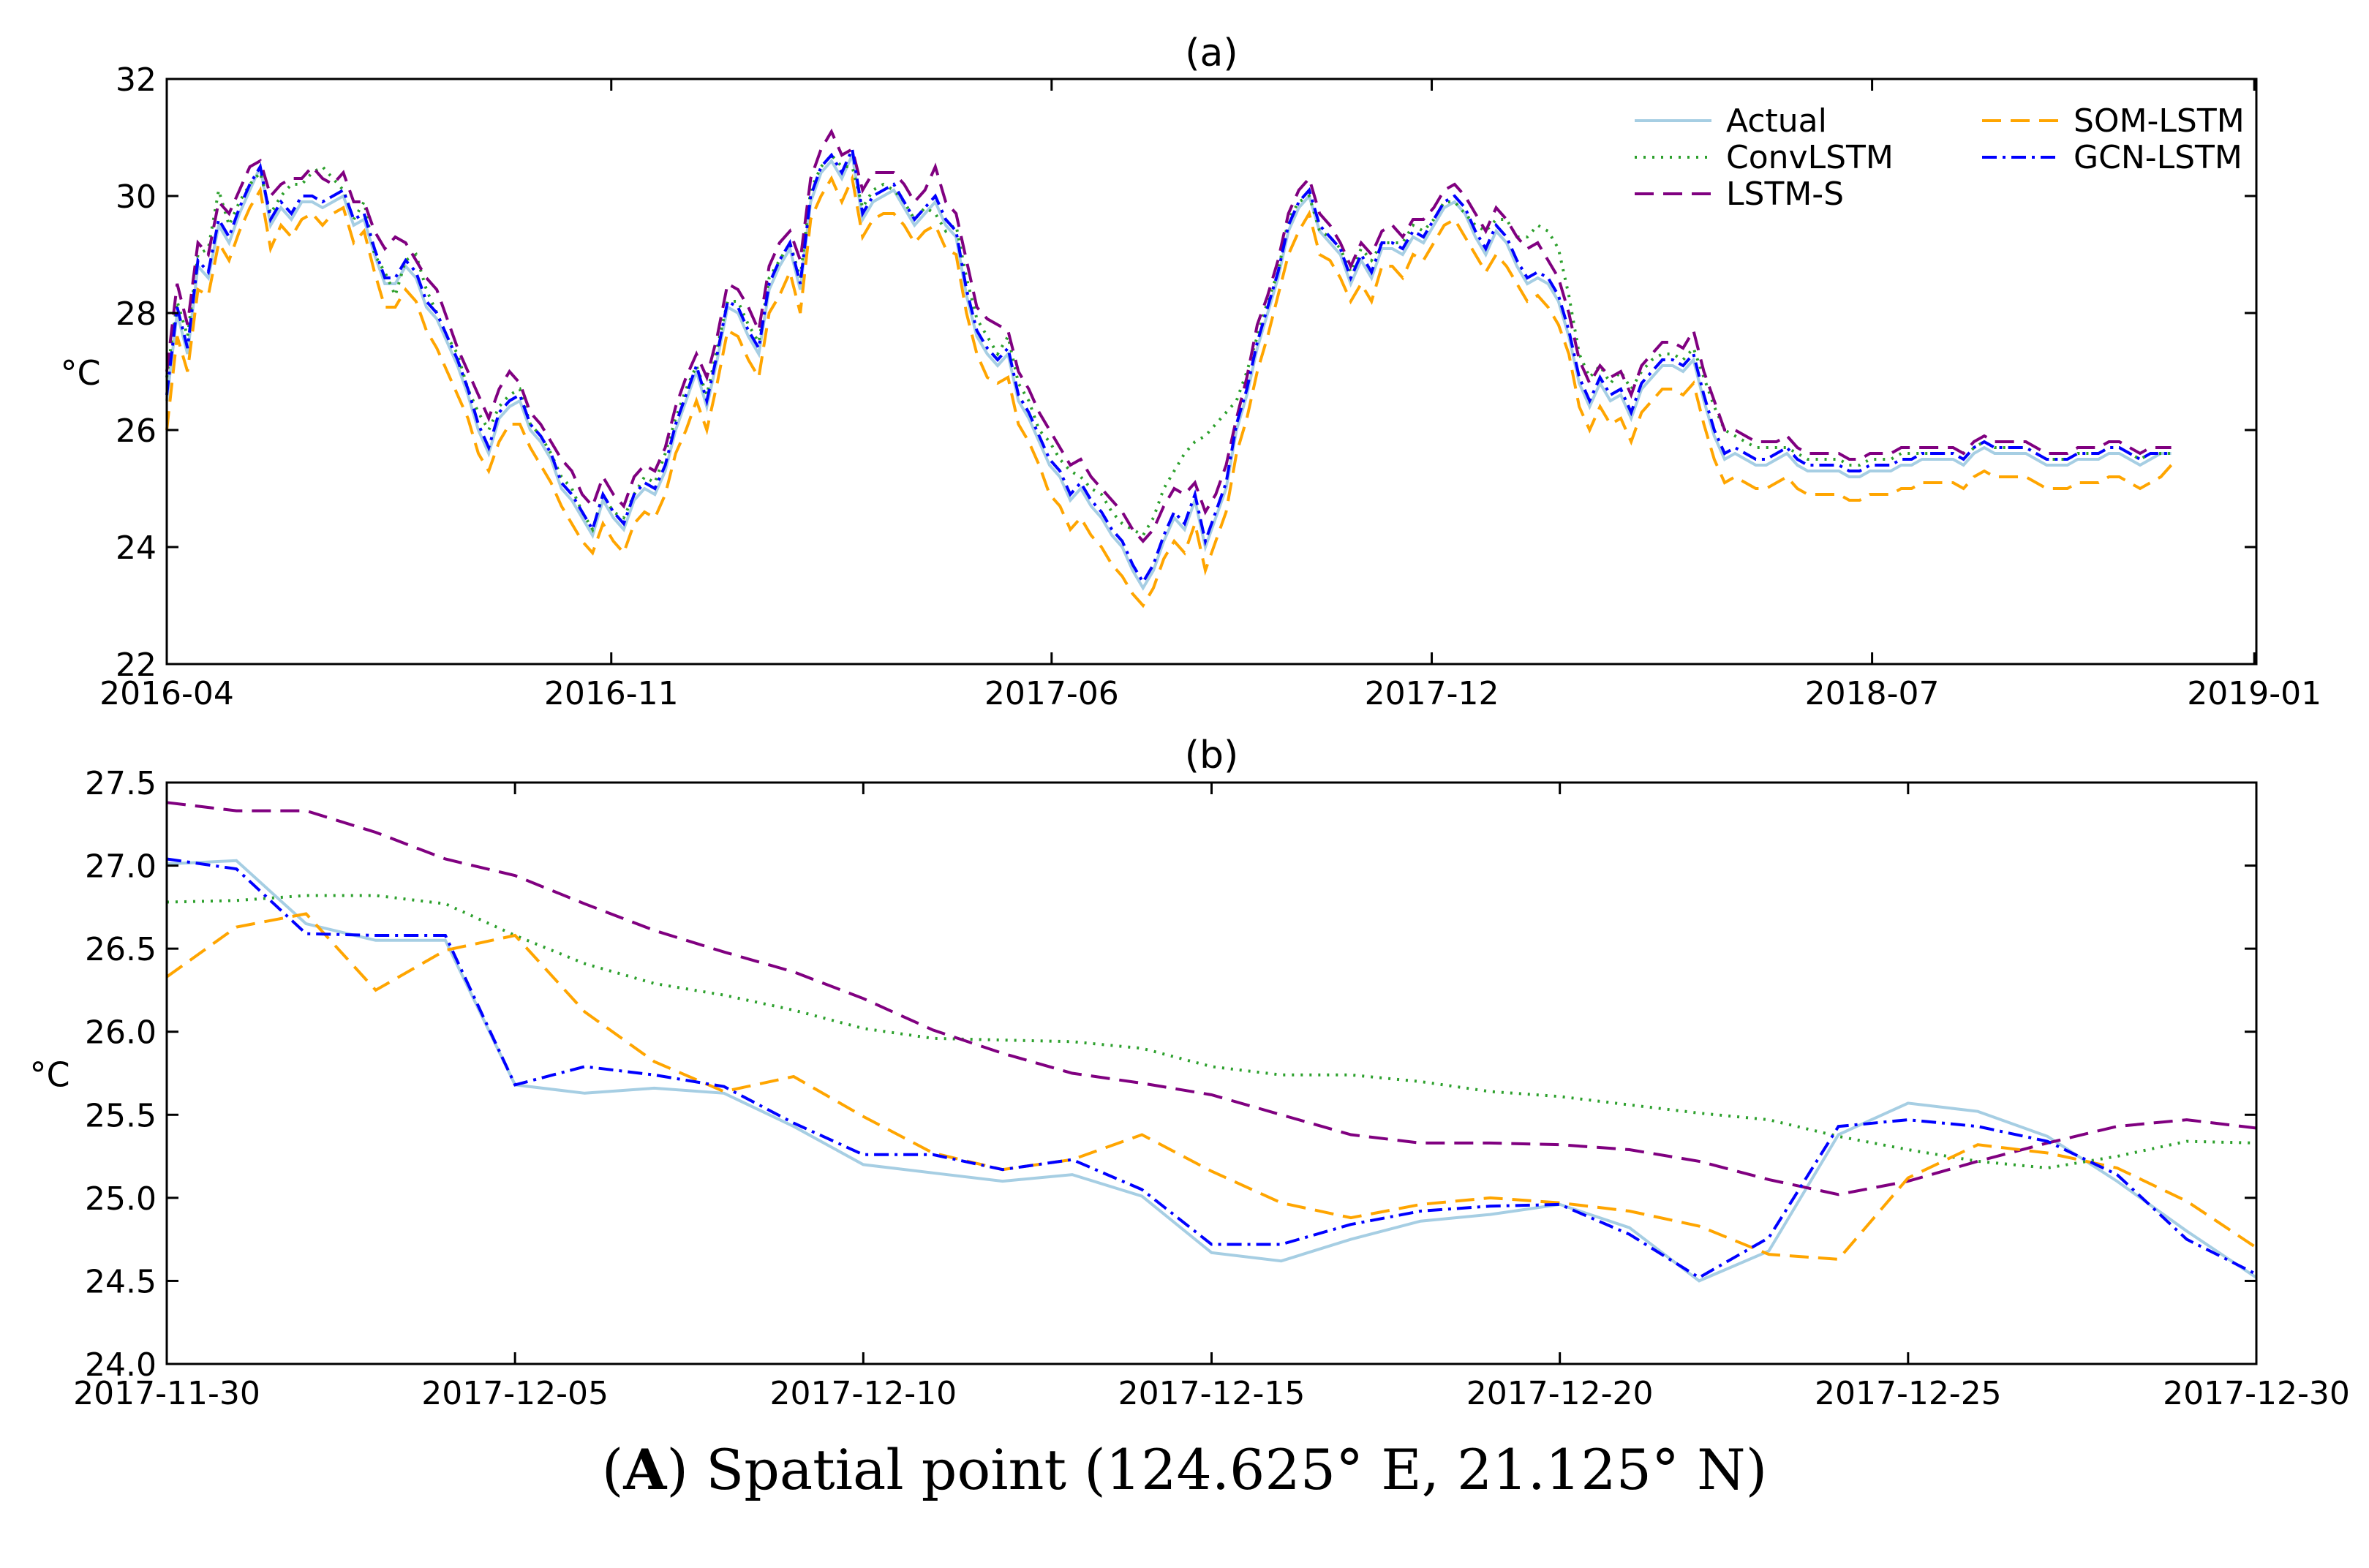  I want to click on panel-b-ytick-label: 24.0, so click(121, 1365).